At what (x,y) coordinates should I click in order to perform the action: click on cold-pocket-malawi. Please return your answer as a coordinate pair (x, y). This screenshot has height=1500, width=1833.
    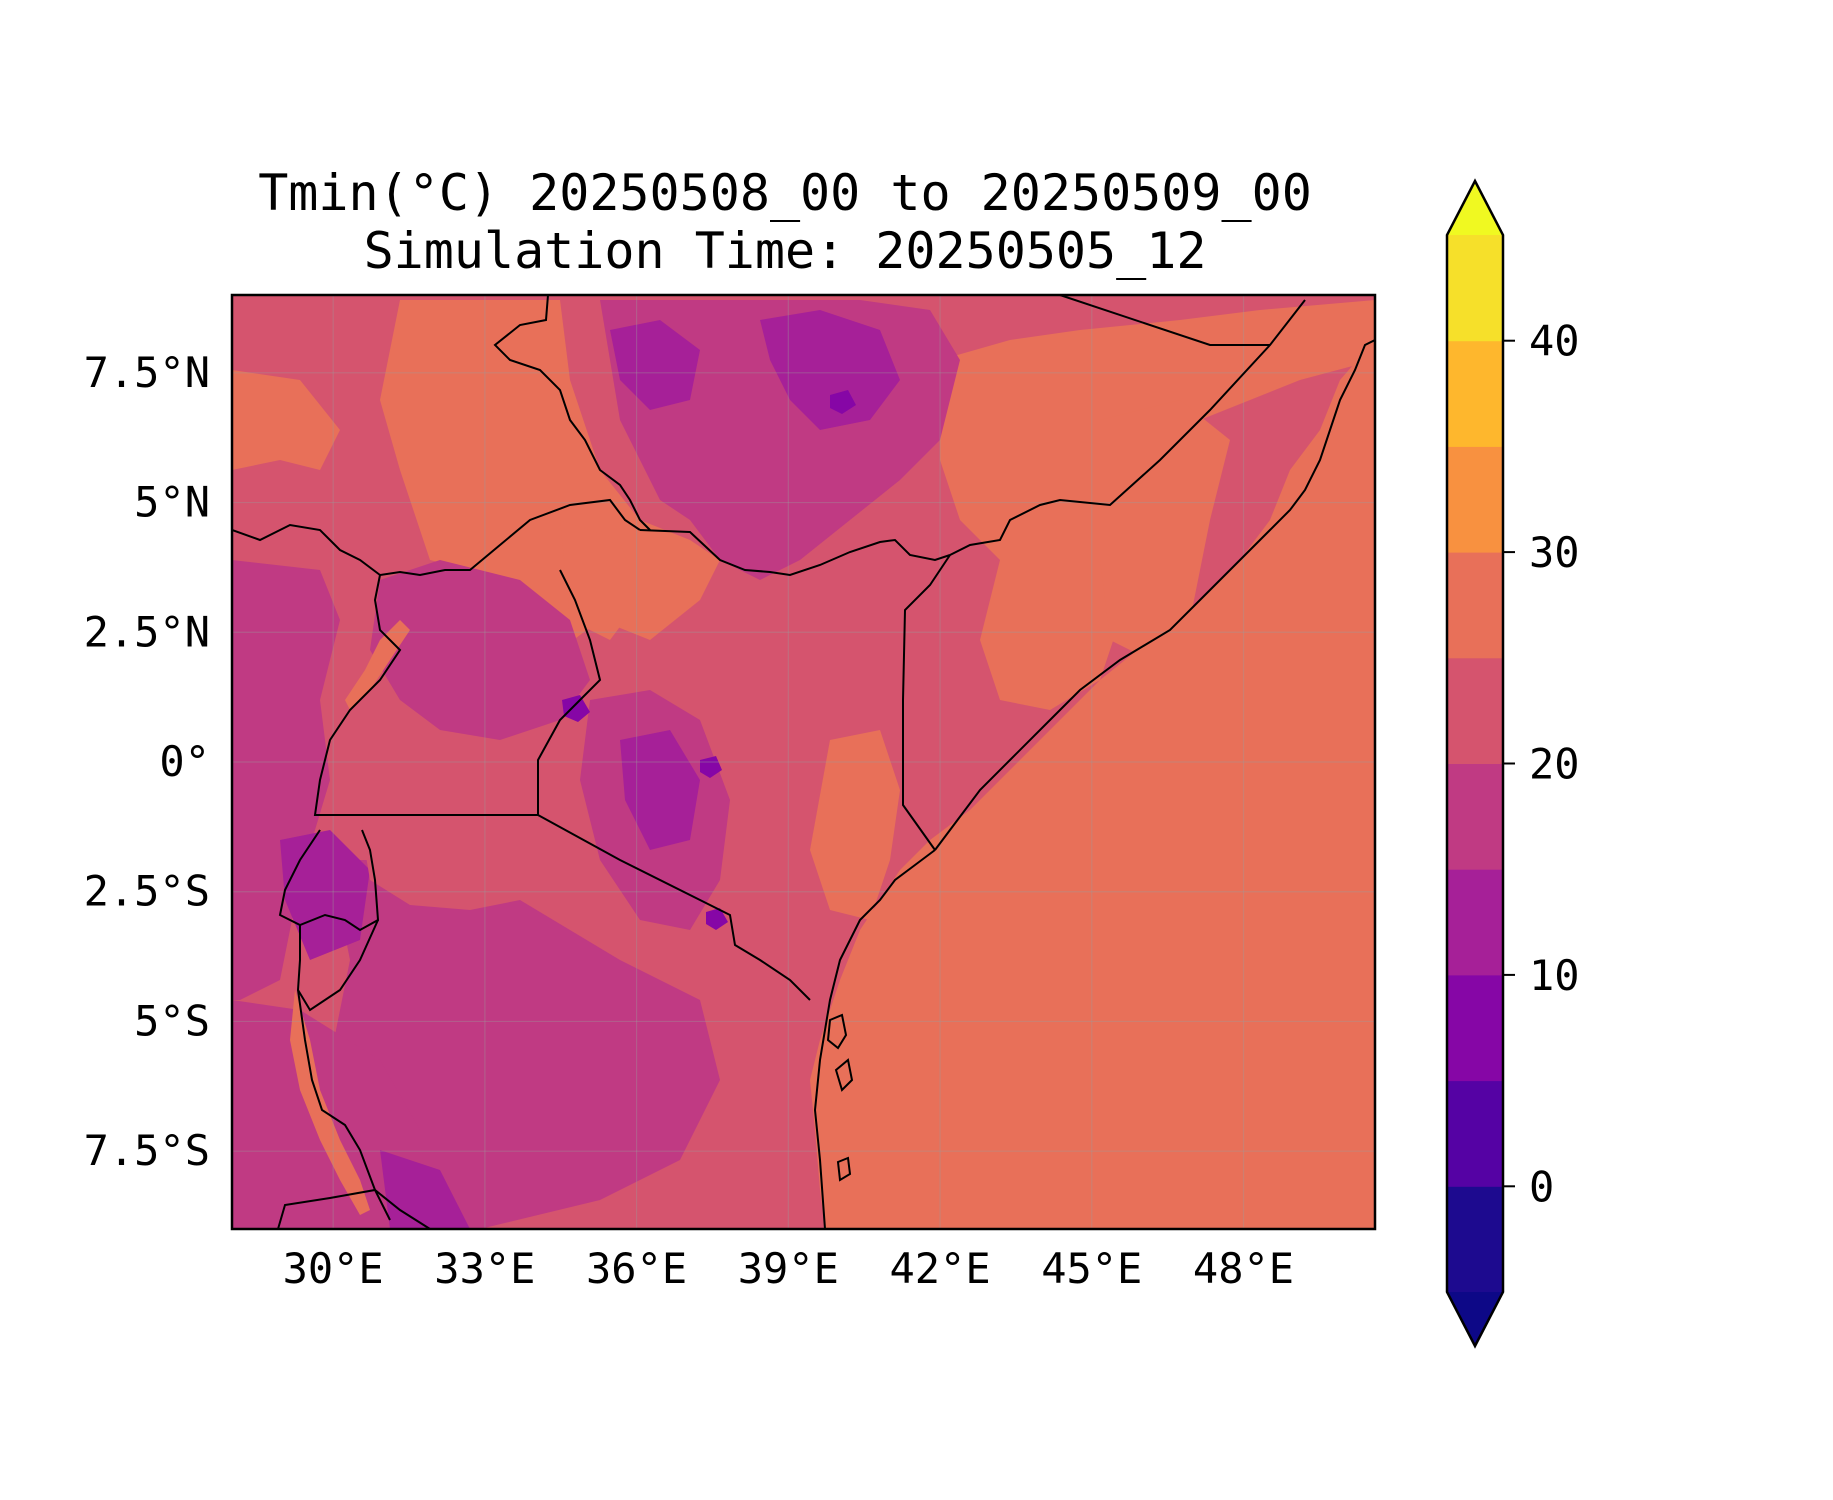
    Looking at the image, I should click on (425, 1189).